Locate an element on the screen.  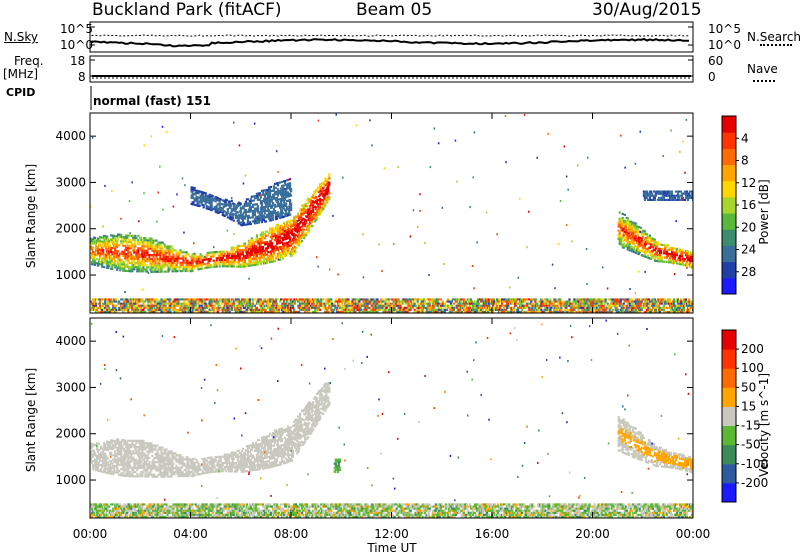
noise-tick-left-bottom: 10^0 is located at coordinates (76, 45).